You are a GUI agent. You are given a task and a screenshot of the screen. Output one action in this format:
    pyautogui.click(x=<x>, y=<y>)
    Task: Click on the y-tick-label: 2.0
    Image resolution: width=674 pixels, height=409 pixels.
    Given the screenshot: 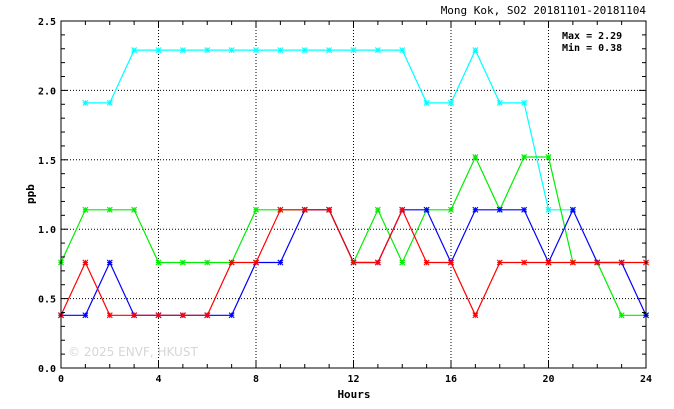 What is the action you would take?
    pyautogui.click(x=47, y=91)
    